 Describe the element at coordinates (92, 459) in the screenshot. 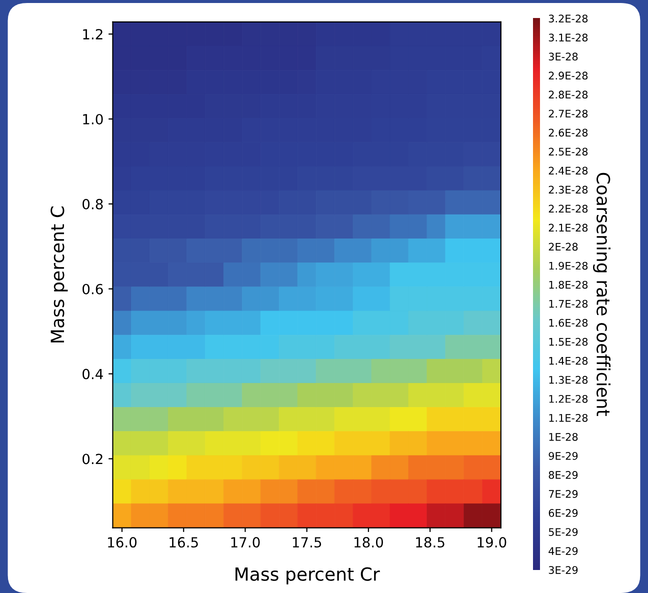

I see `y-tick-label: 0.2` at that location.